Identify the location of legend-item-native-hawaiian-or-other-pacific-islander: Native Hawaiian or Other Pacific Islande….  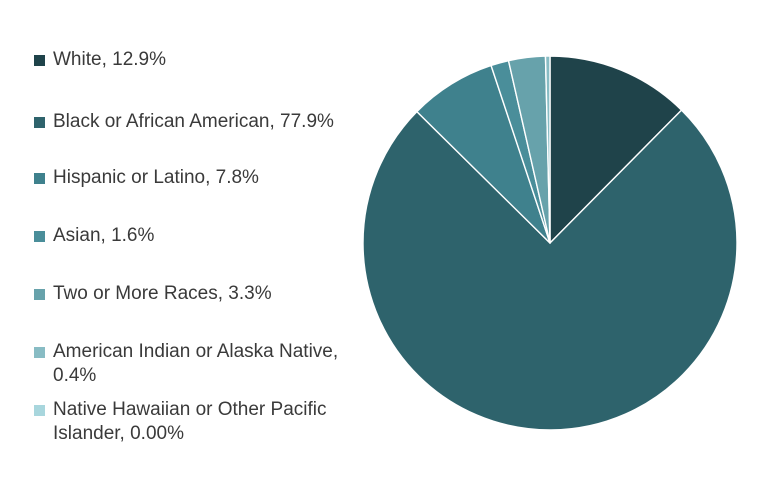
(198, 422).